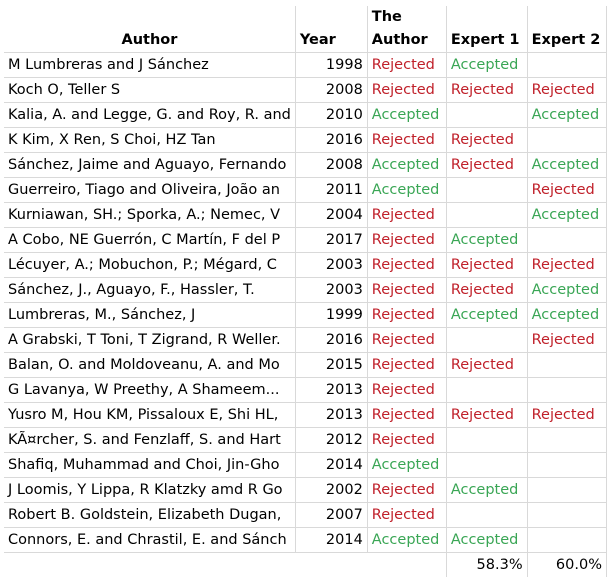 This screenshot has width=607, height=577. I want to click on author-cell: KÃ¤rcher, S. and Fenzlaff, S. and Hart, so click(149, 440).